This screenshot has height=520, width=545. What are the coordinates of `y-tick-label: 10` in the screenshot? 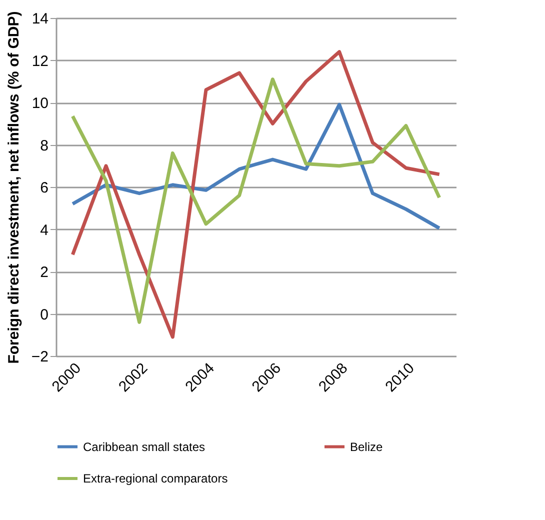 It's located at (40, 103).